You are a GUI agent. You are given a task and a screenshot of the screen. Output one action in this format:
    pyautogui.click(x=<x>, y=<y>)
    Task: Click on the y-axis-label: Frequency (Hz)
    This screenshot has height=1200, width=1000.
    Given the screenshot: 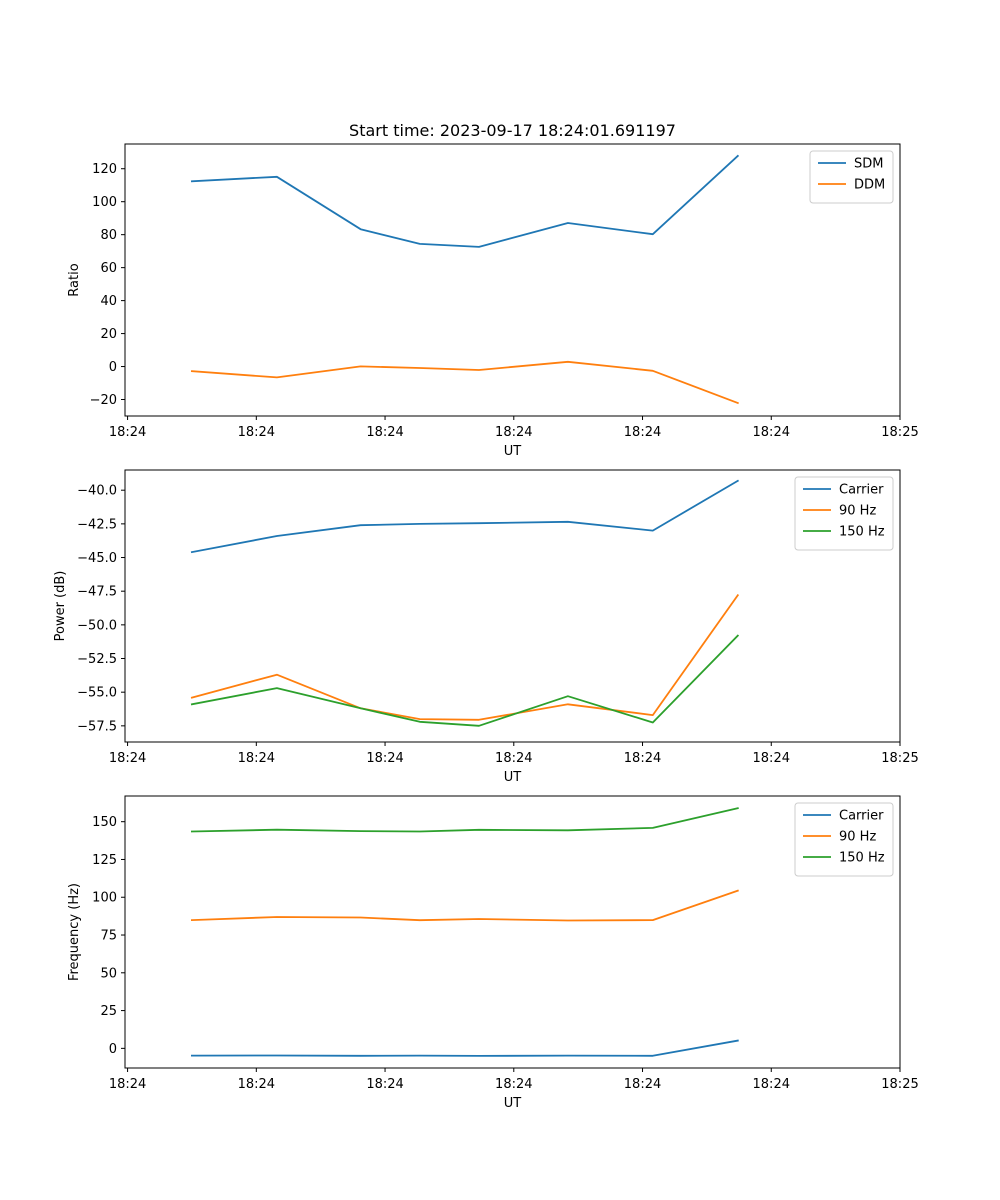 What is the action you would take?
    pyautogui.click(x=74, y=932)
    